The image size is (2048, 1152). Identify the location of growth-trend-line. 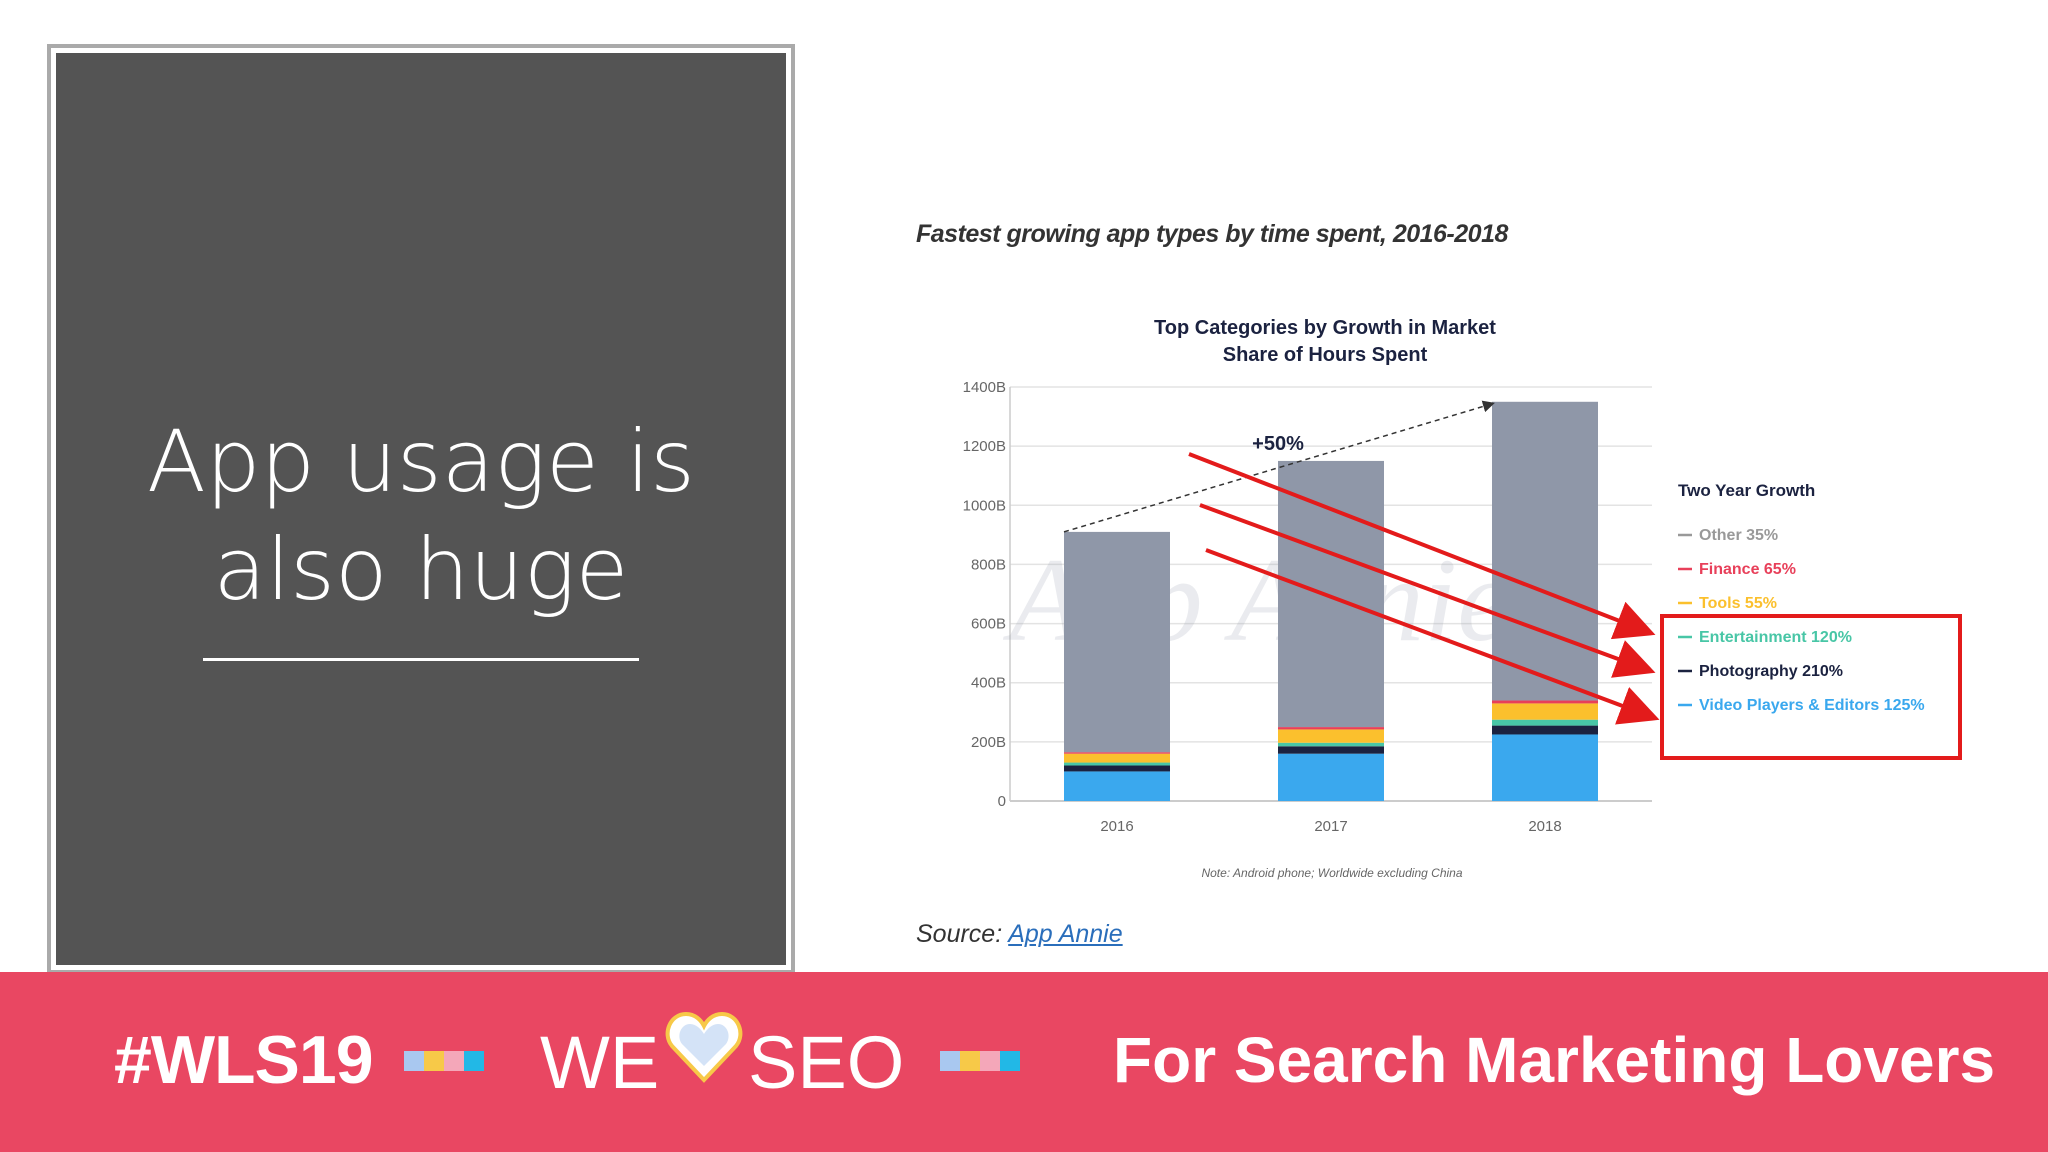
(1279, 466).